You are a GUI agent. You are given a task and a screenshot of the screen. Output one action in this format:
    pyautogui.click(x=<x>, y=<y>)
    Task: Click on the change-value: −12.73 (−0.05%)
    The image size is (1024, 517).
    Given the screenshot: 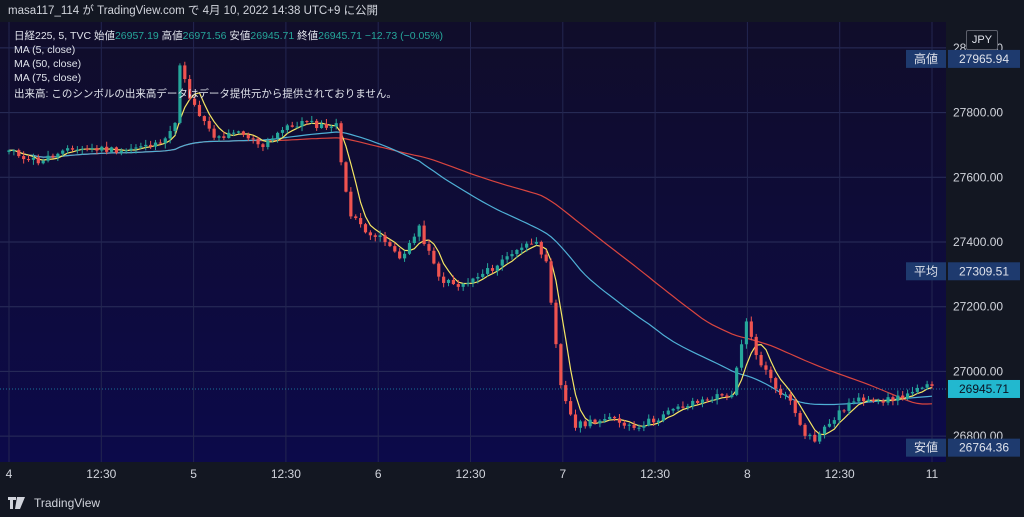 What is the action you would take?
    pyautogui.click(x=404, y=36)
    